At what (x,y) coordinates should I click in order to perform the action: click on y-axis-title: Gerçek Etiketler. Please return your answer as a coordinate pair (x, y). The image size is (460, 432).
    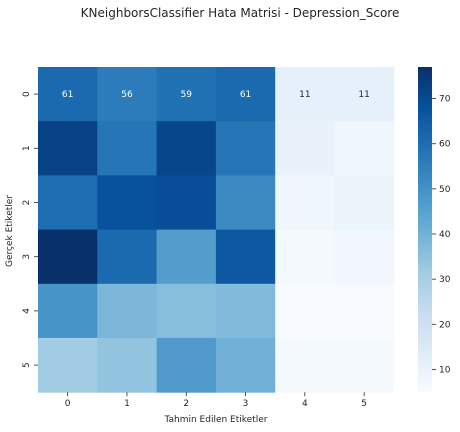
    Looking at the image, I should click on (10, 231).